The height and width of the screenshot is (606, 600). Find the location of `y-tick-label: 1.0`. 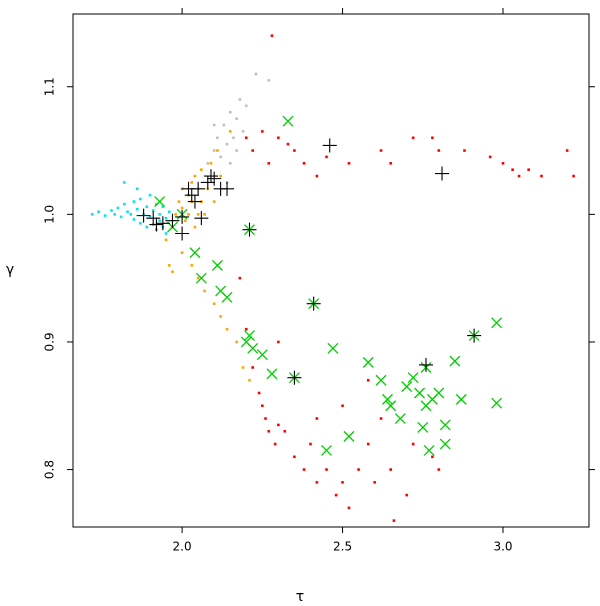

y-tick-label: 1.0 is located at coordinates (50, 214).